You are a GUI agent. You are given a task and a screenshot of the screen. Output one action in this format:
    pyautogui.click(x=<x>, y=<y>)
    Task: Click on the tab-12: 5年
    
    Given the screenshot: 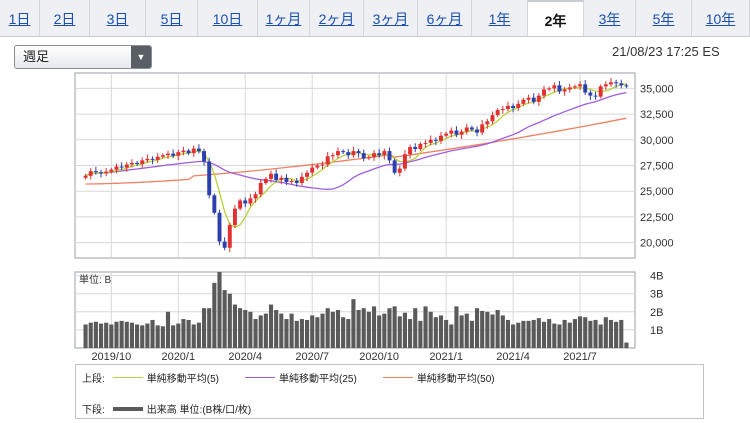 What is the action you would take?
    pyautogui.click(x=664, y=18)
    